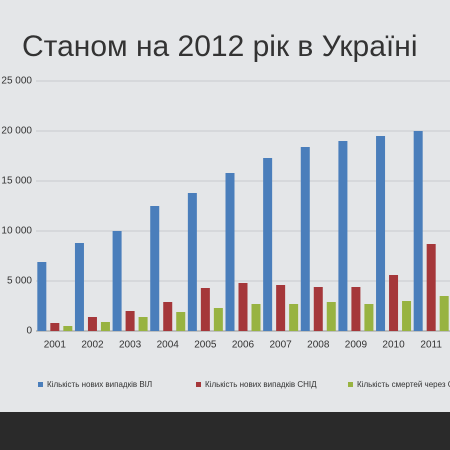  I want to click on y-tick-label: 10 000, so click(16, 231).